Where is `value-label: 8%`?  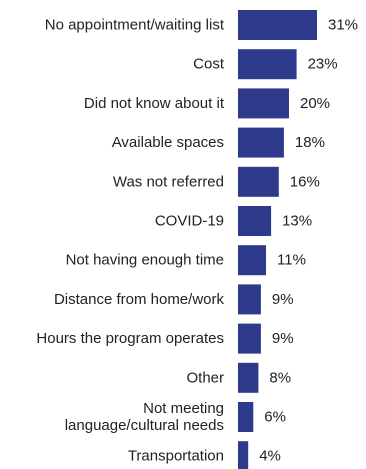
value-label: 8% is located at coordinates (280, 377).